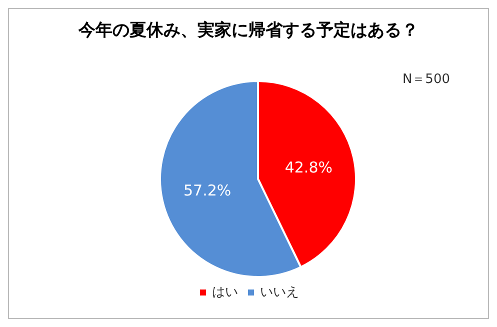 This screenshot has width=497, height=327. What do you see at coordinates (207, 191) in the screenshot?
I see `data-label: 57.2%` at bounding box center [207, 191].